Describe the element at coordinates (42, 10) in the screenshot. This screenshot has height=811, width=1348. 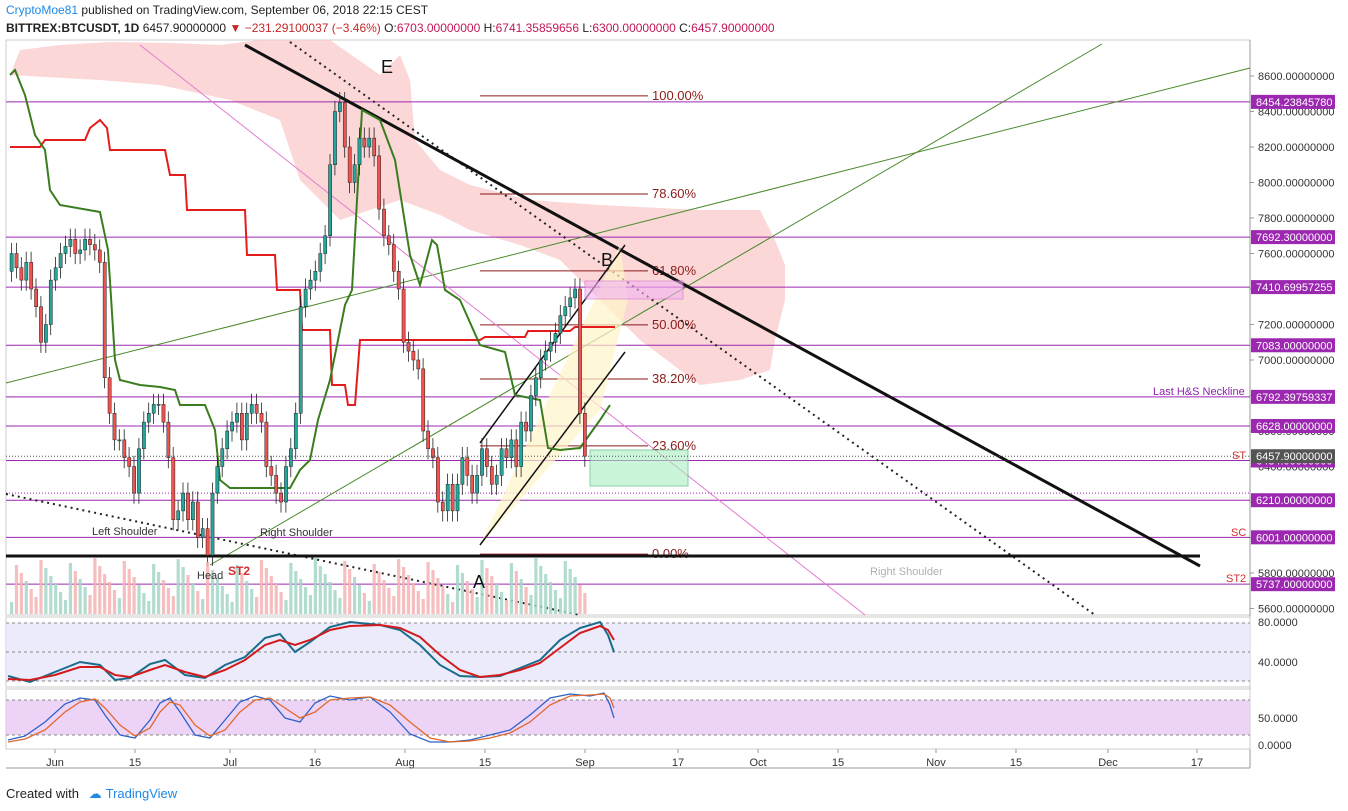
I see `author-link: CryptoMoe81` at that location.